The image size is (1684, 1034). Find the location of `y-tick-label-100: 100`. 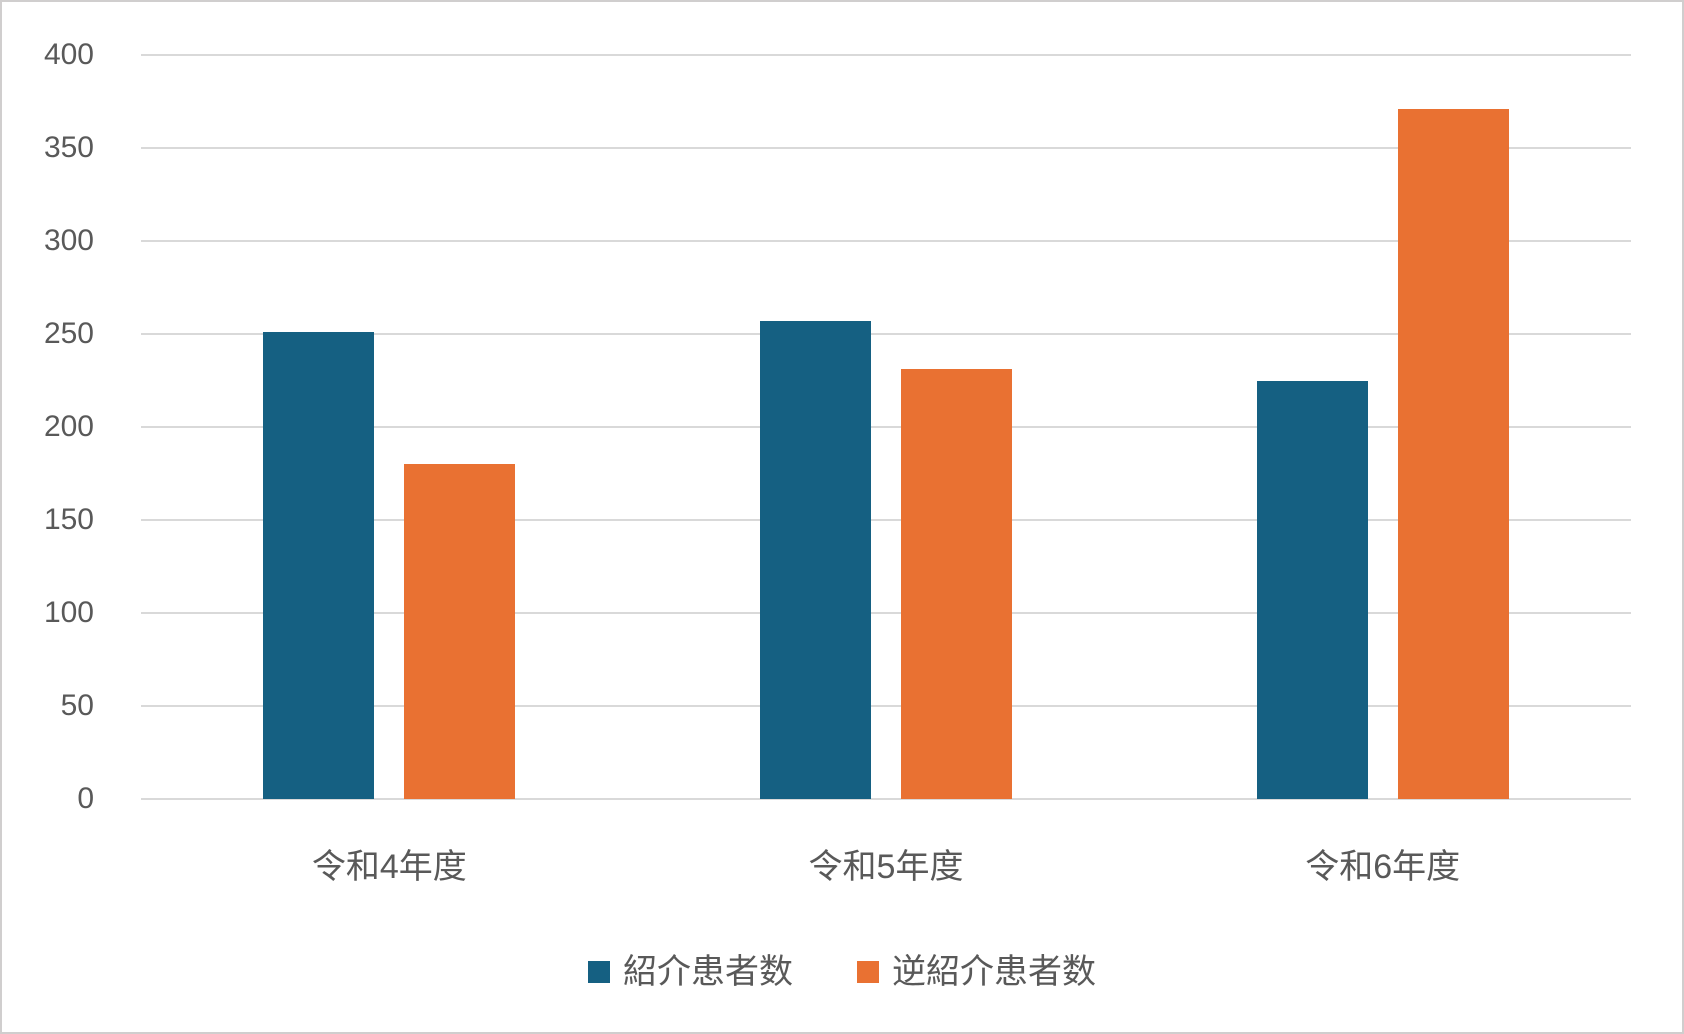

y-tick-label-100: 100 is located at coordinates (68, 612).